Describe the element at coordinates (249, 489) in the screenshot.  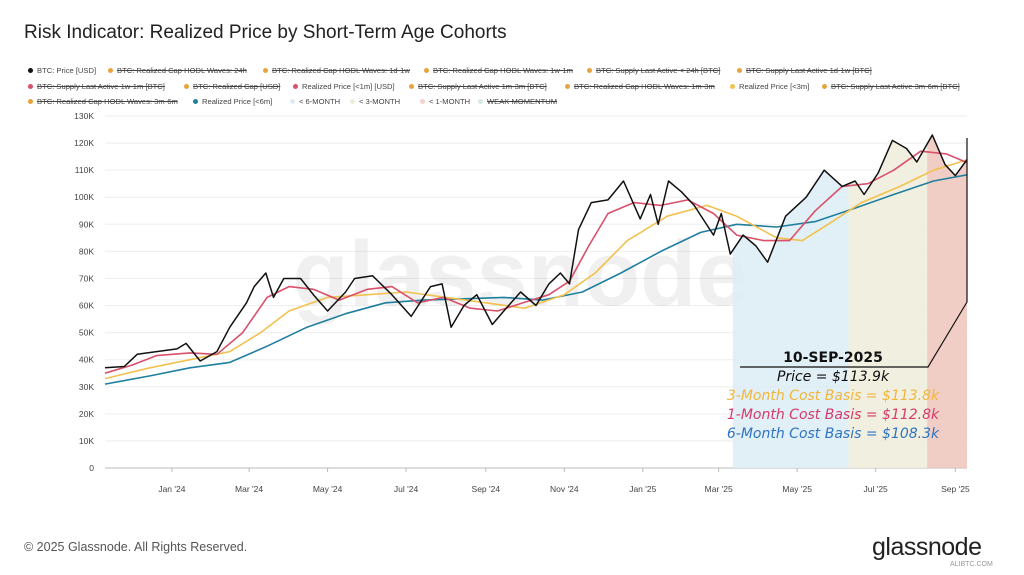
I see `x-tick-label: Mar '24` at that location.